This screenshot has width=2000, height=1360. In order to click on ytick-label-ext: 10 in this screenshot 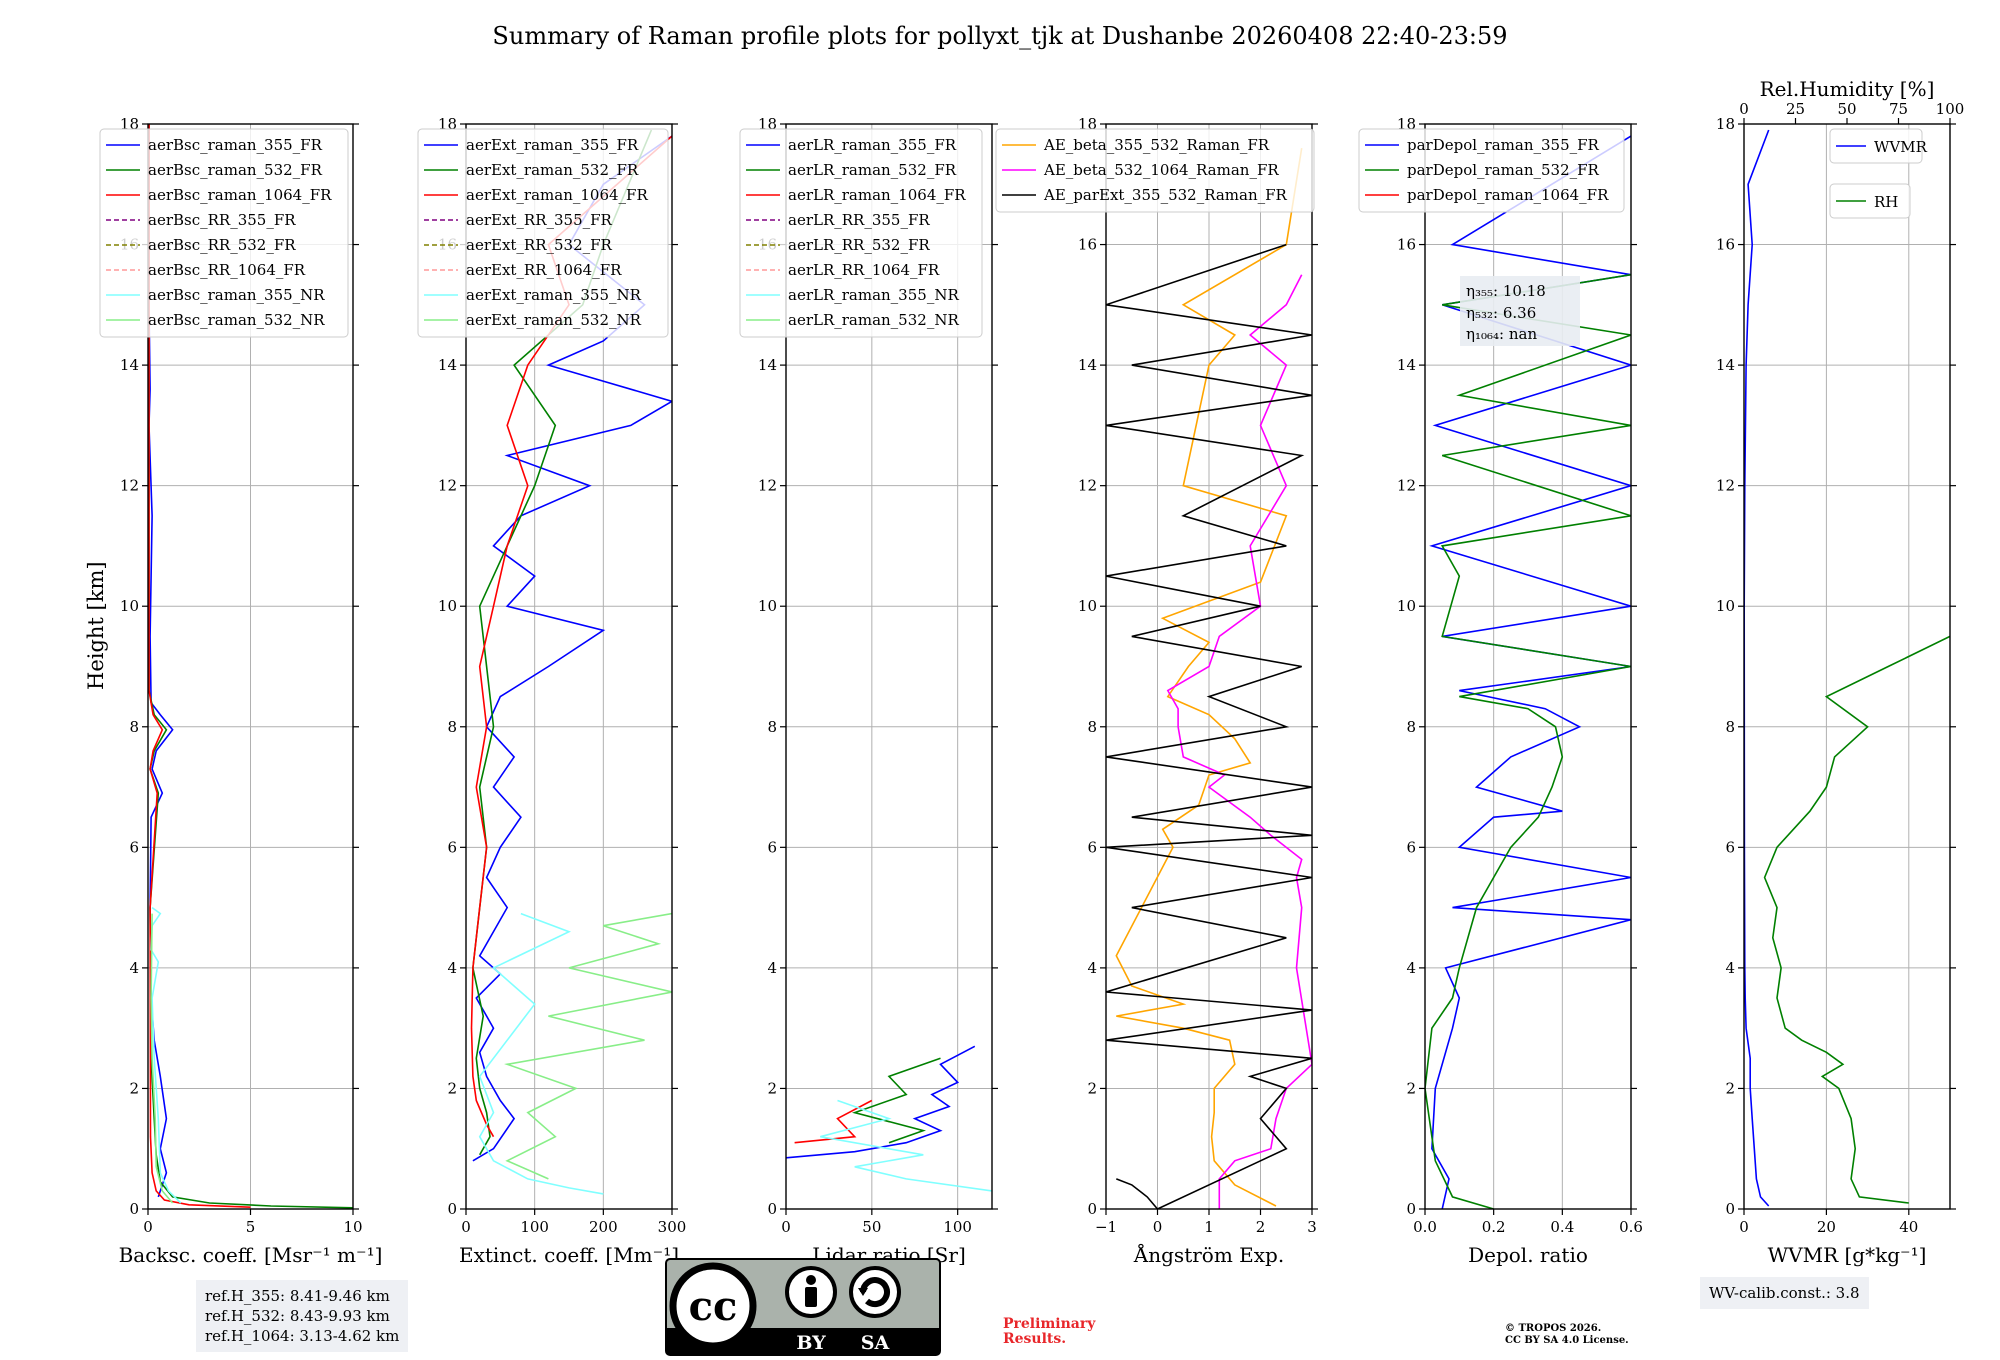, I will do `click(447, 606)`.